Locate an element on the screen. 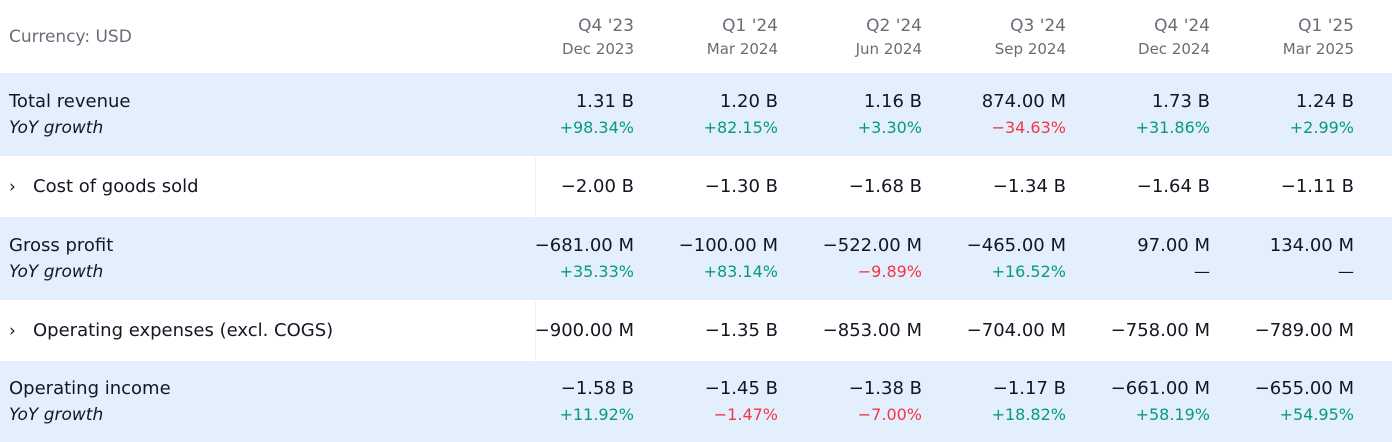 Image resolution: width=1392 pixels, height=442 pixels. currency-cell: Currency: USD is located at coordinates (268, 36).